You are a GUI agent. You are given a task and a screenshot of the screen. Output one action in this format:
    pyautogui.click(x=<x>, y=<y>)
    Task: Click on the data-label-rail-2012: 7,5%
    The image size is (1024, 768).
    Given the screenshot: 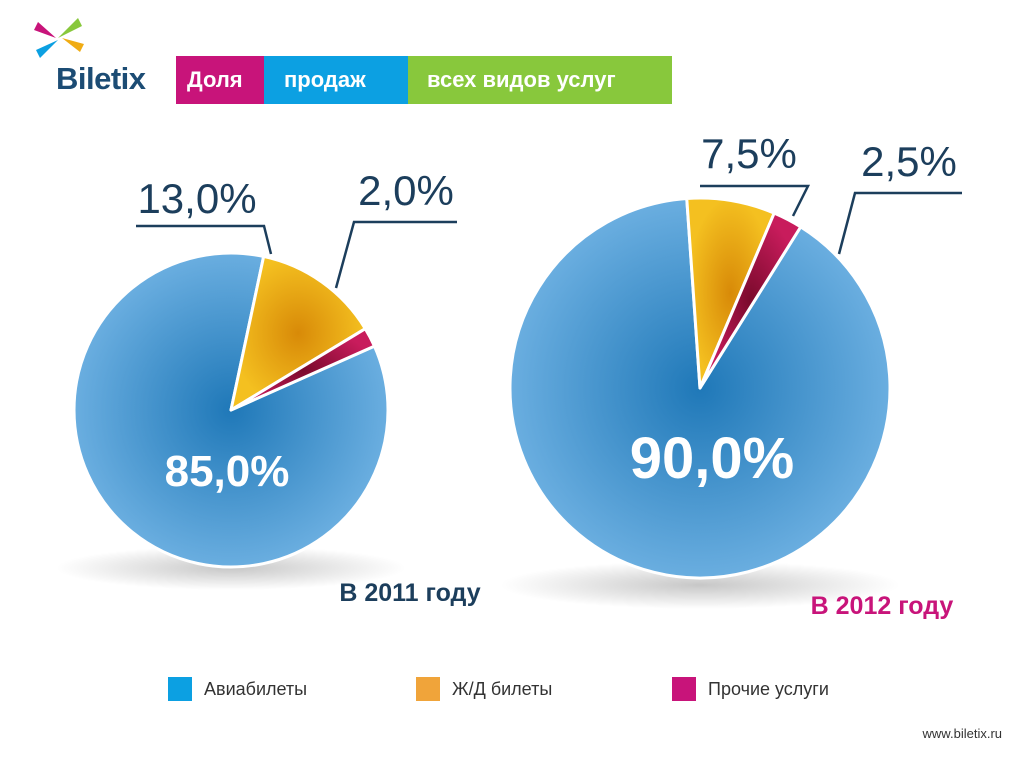 What is the action you would take?
    pyautogui.click(x=749, y=153)
    